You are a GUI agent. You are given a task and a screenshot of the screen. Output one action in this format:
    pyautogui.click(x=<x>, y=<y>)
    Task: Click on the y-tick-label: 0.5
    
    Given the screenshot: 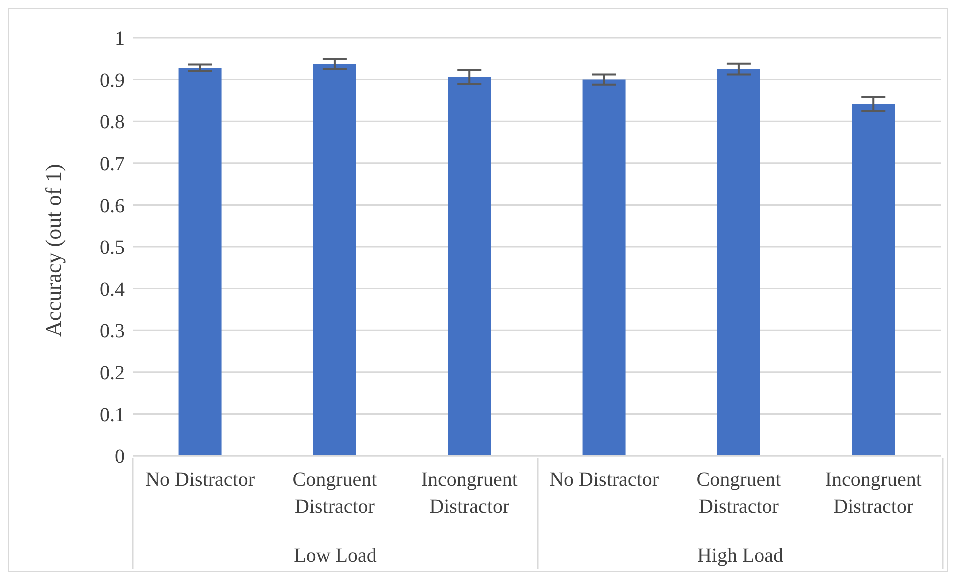 What is the action you would take?
    pyautogui.click(x=112, y=248)
    